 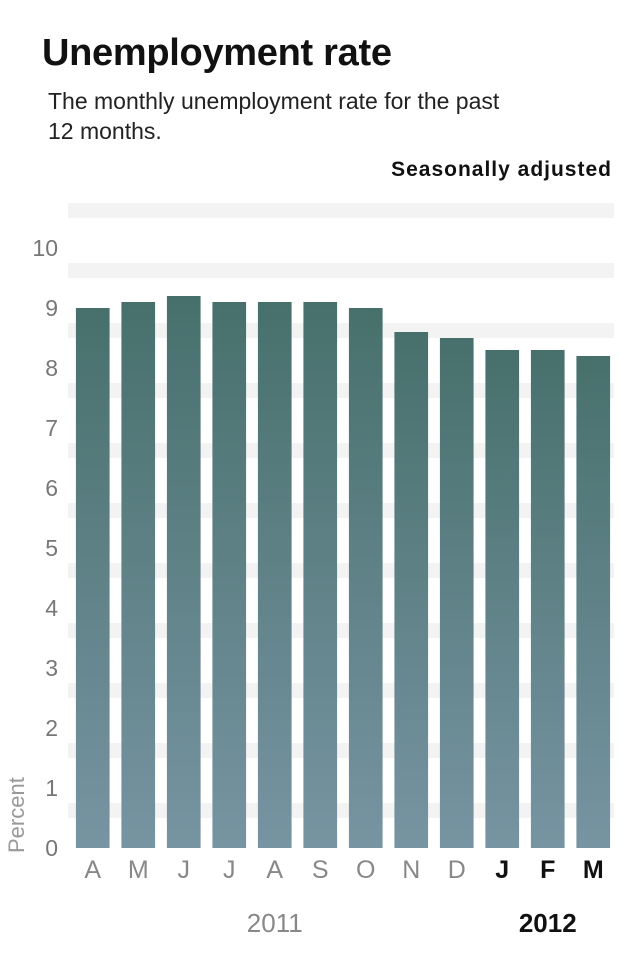 What do you see at coordinates (16, 815) in the screenshot?
I see `y-axis-label: Percent` at bounding box center [16, 815].